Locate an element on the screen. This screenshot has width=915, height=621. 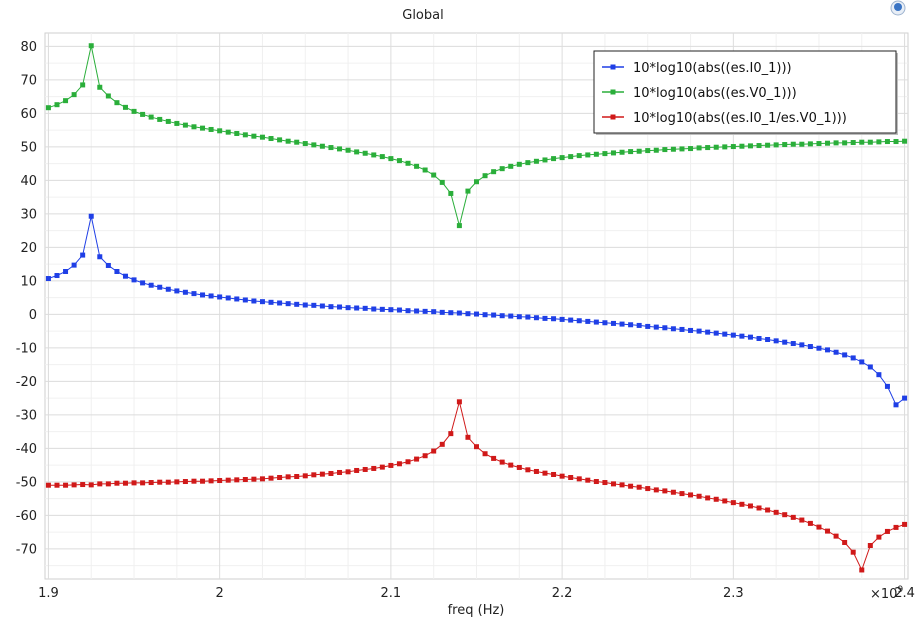
x-axis-multiplier-base: ×10 is located at coordinates (883, 594).